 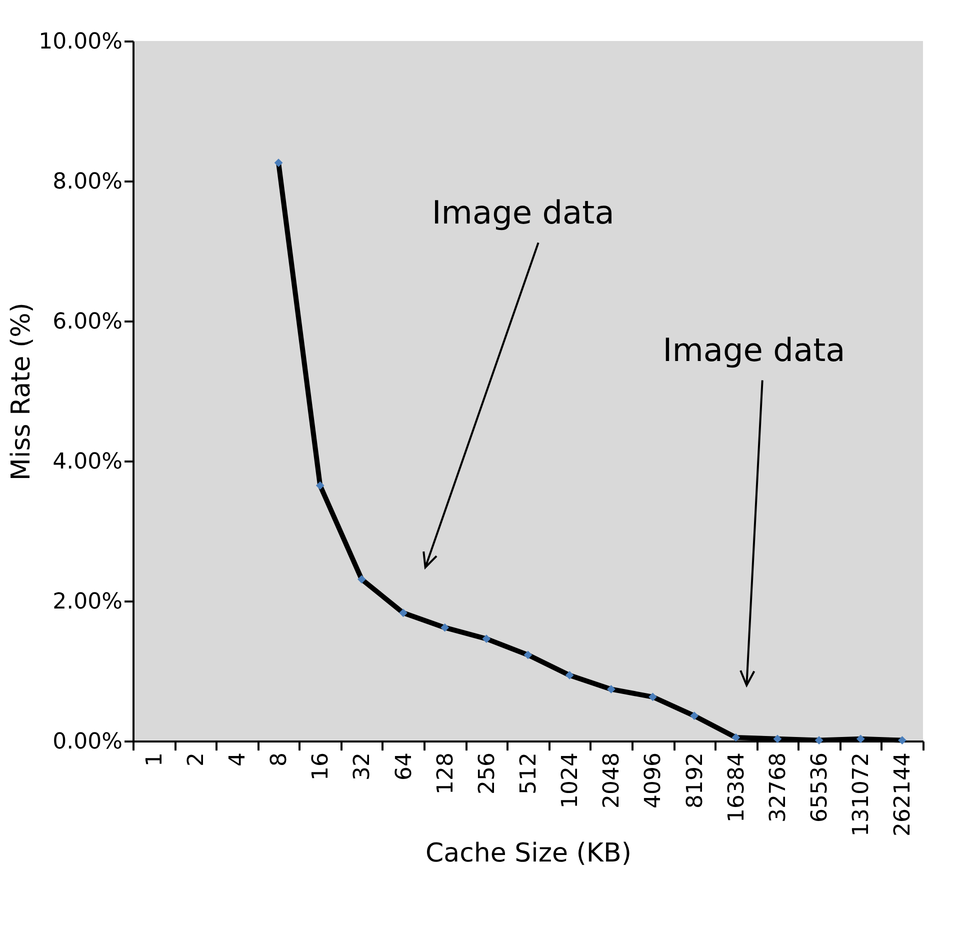 What do you see at coordinates (737, 787) in the screenshot?
I see `x-tick-label: 16384` at bounding box center [737, 787].